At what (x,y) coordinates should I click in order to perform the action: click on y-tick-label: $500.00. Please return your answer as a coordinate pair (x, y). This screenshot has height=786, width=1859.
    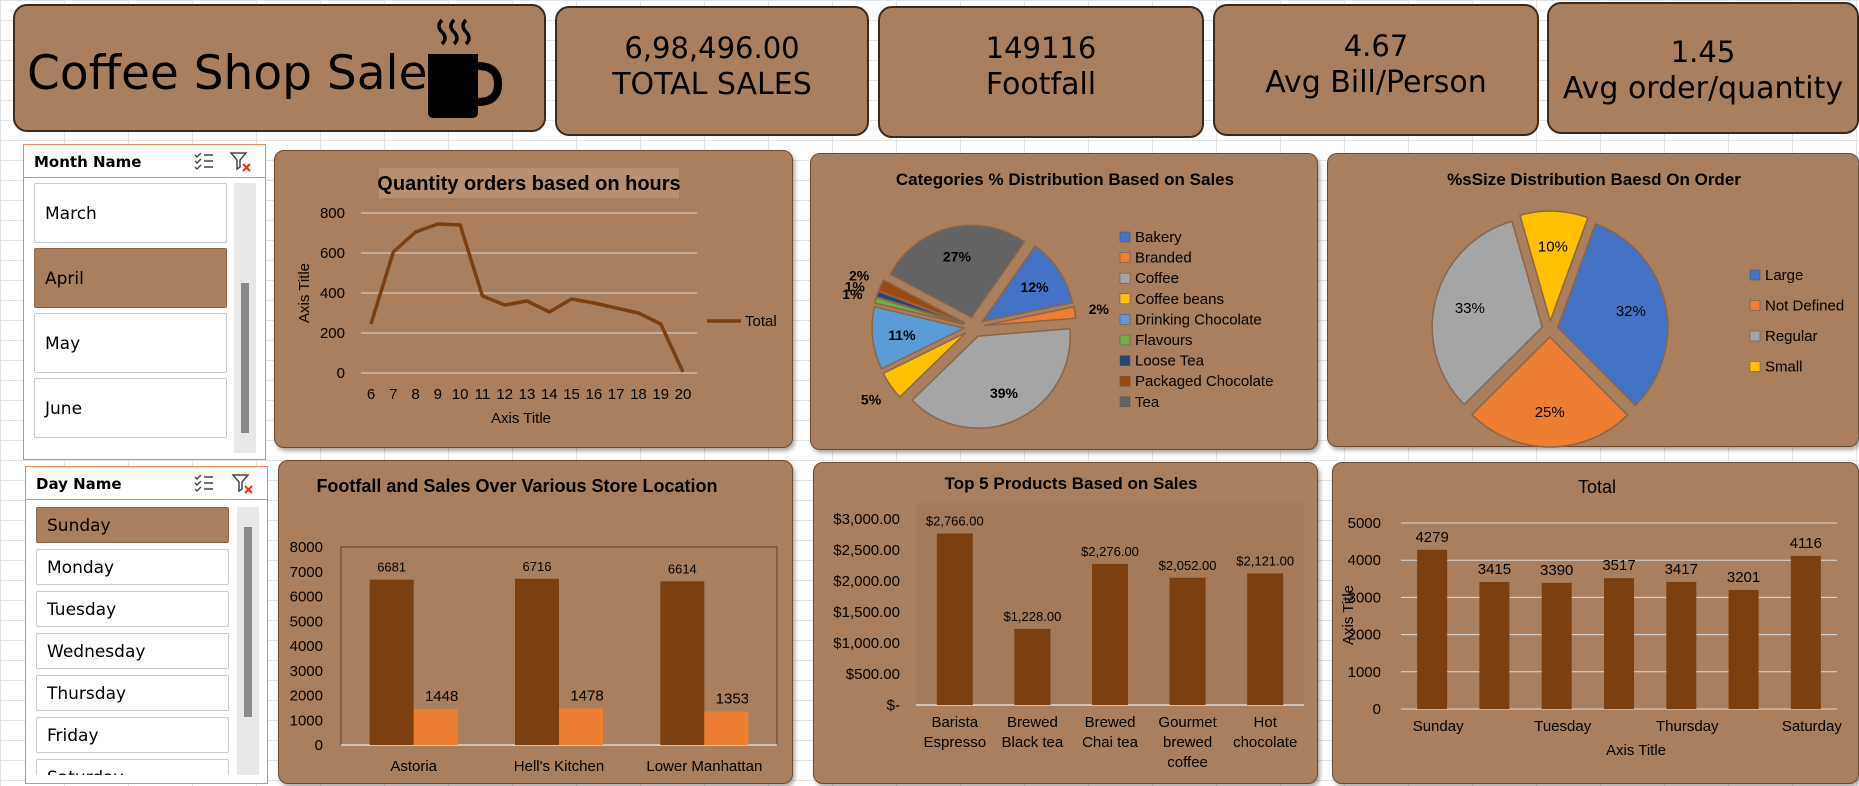
    Looking at the image, I should click on (873, 674).